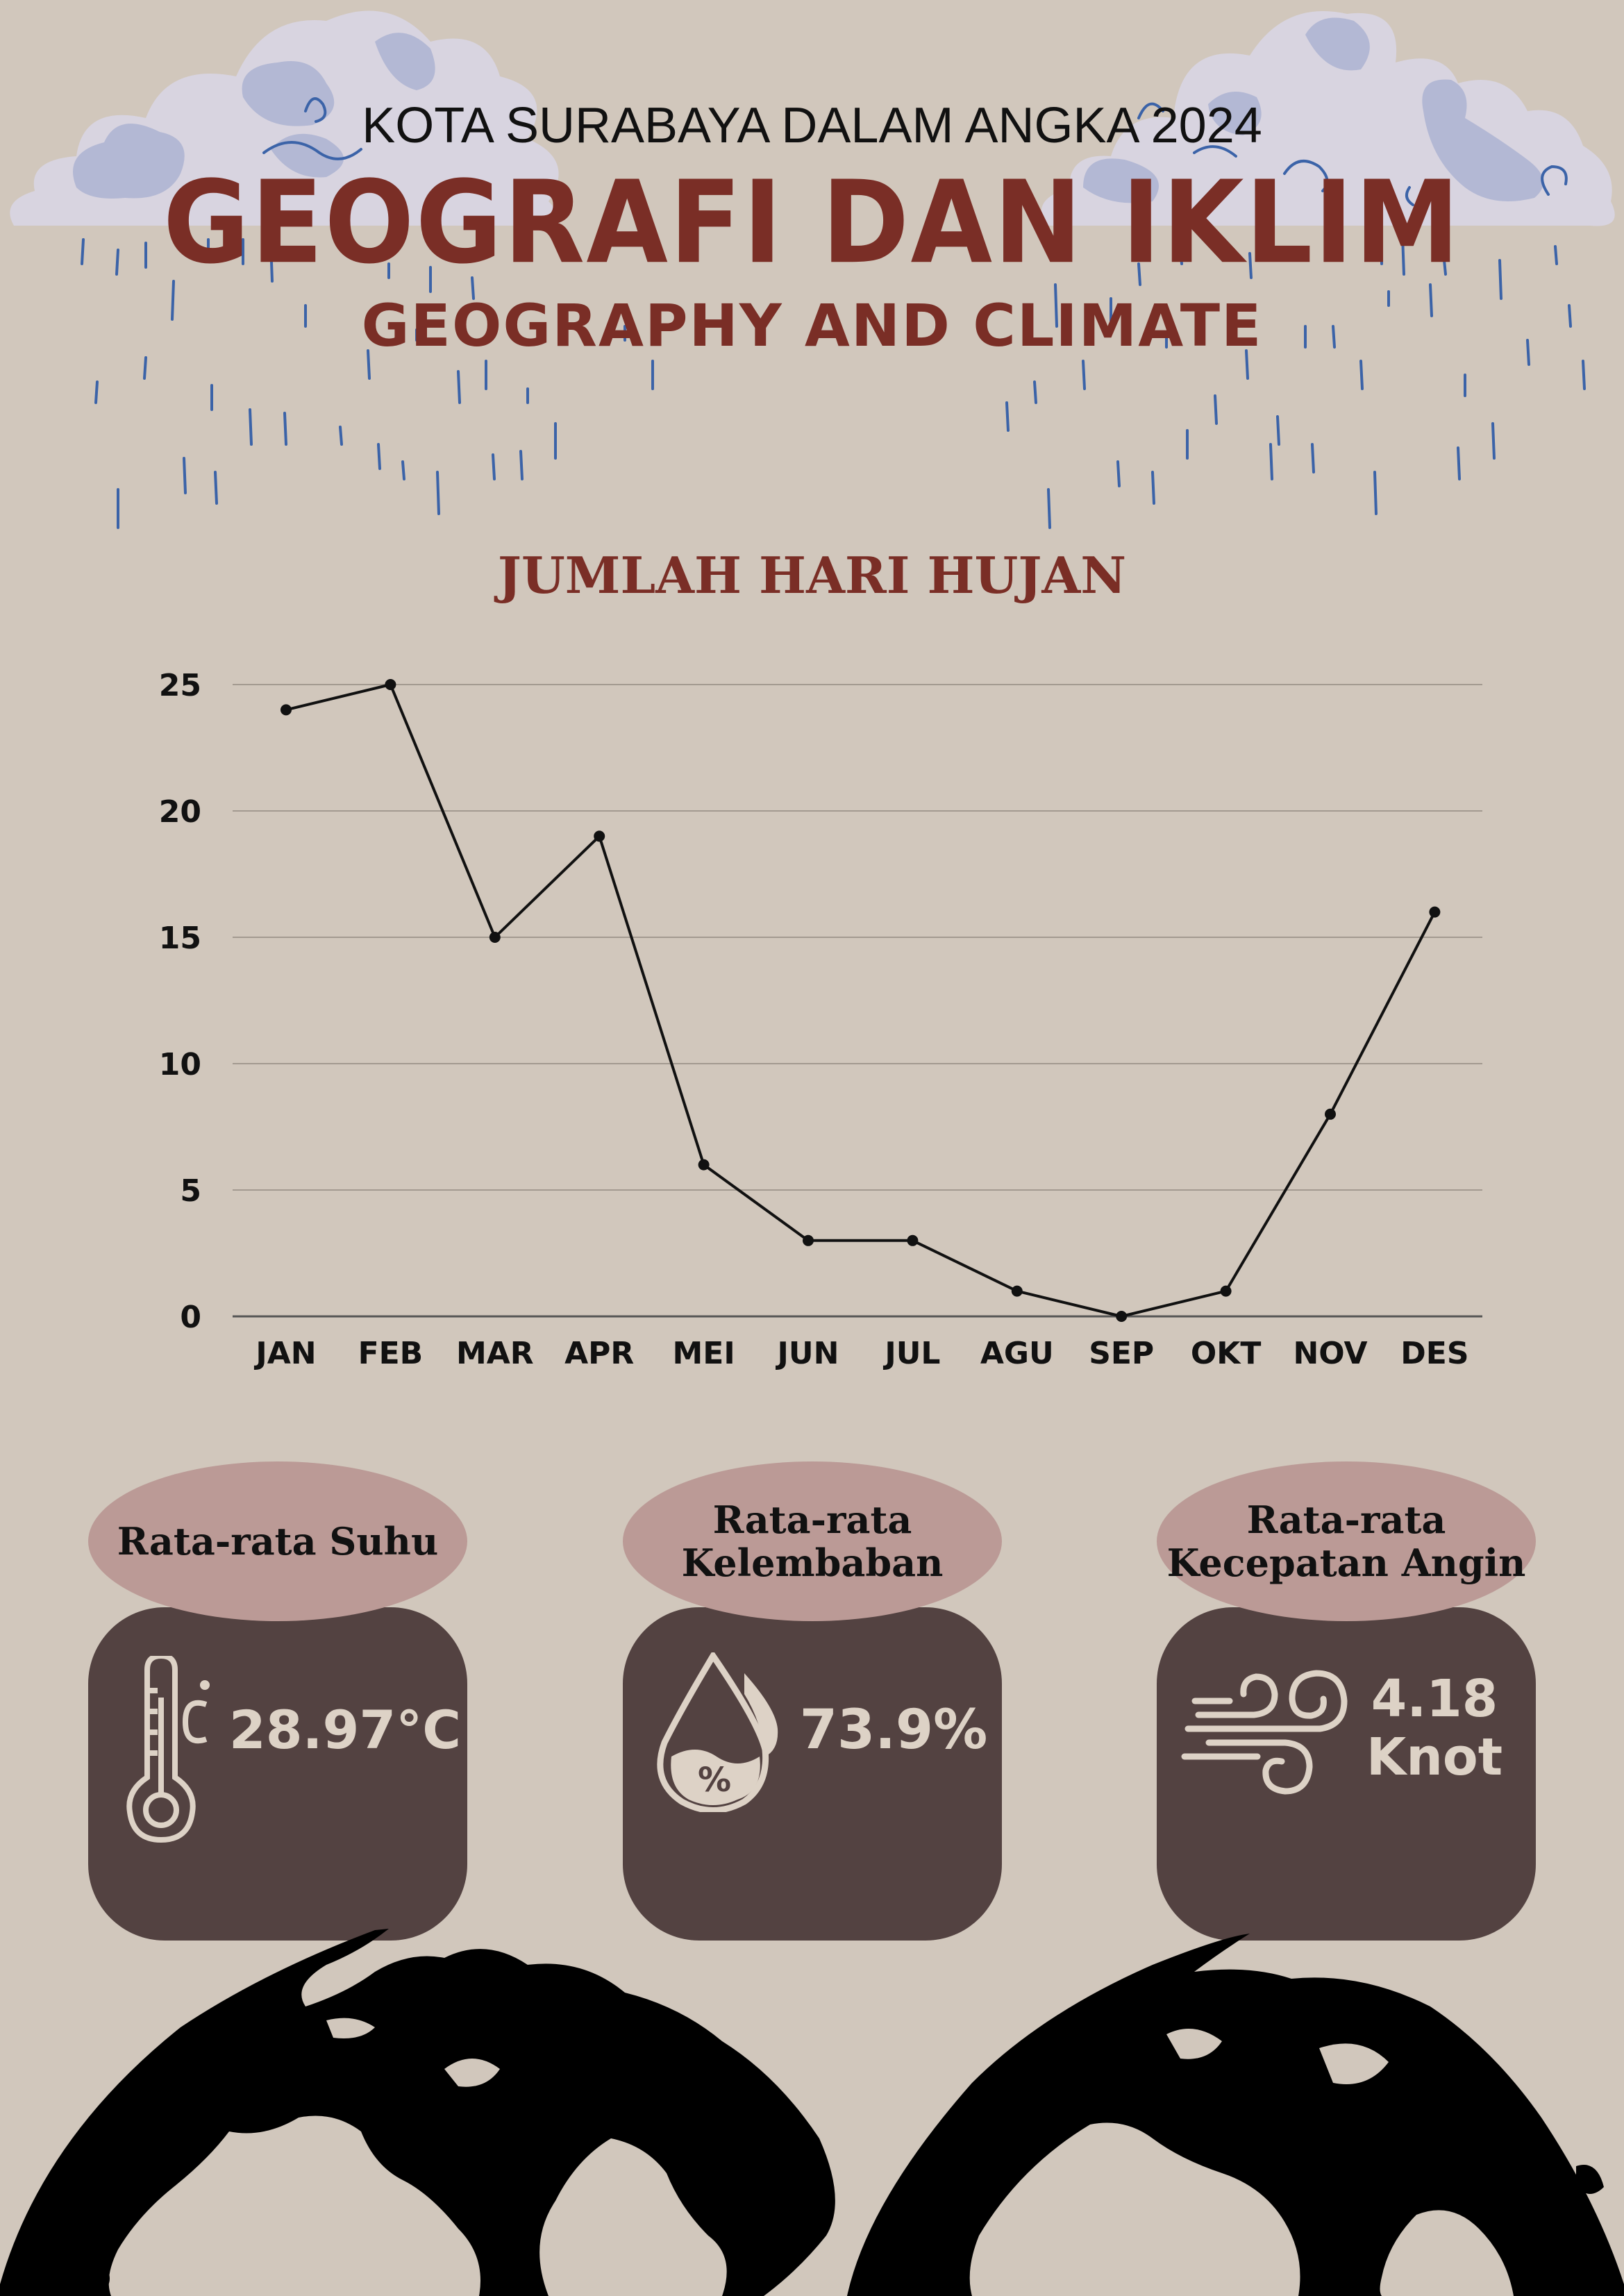 Image resolution: width=1624 pixels, height=2296 pixels. What do you see at coordinates (1434, 1353) in the screenshot?
I see `x-tick-label: DES` at bounding box center [1434, 1353].